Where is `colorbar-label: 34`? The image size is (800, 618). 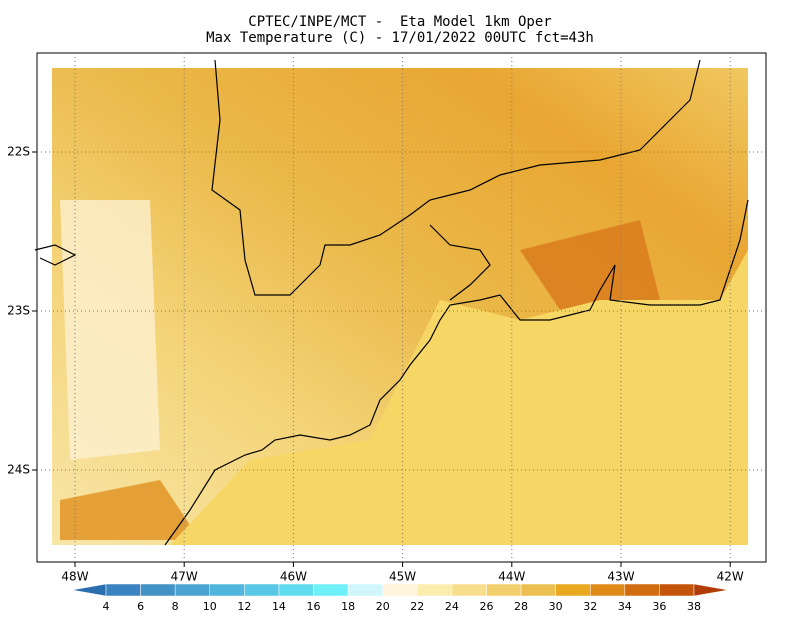
colorbar-label: 34 is located at coordinates (625, 606).